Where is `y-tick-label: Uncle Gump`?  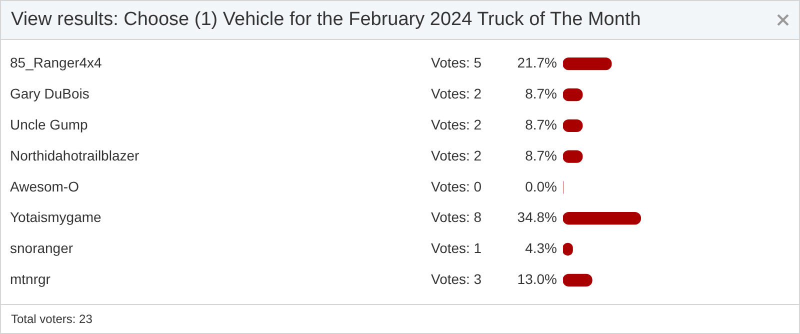
y-tick-label: Uncle Gump is located at coordinates (49, 124).